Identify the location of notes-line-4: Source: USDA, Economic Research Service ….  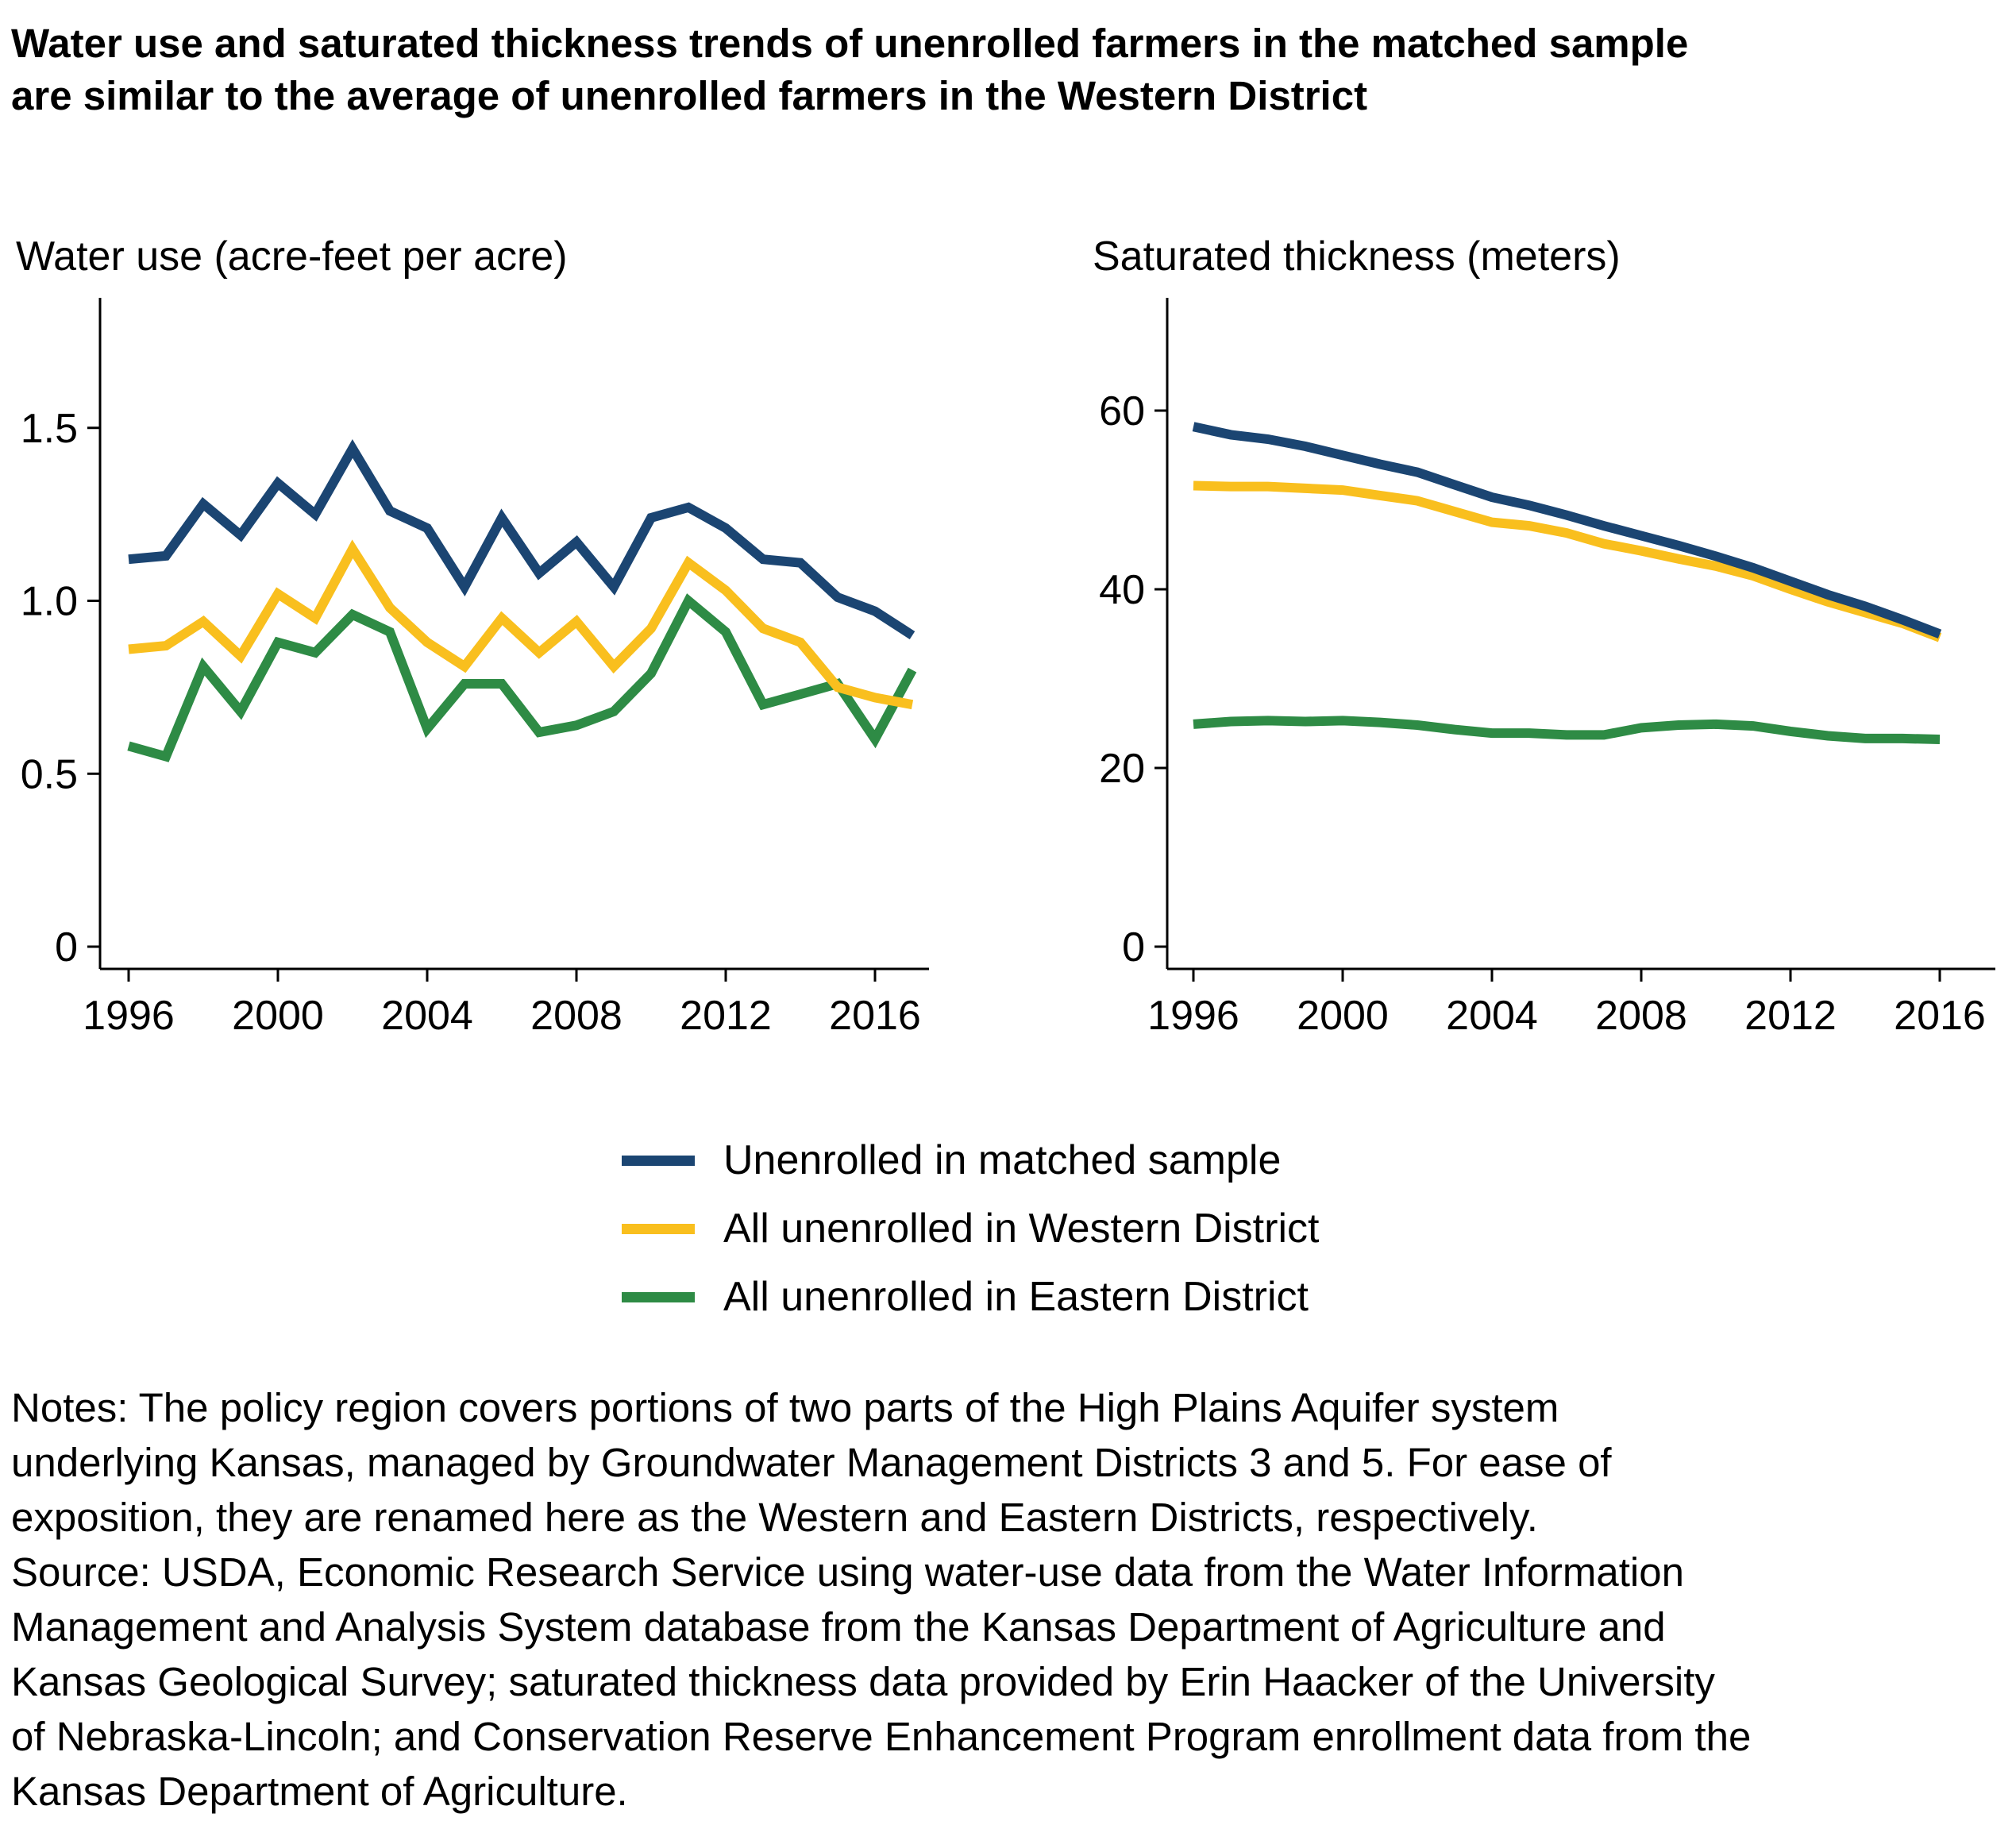
(847, 1572).